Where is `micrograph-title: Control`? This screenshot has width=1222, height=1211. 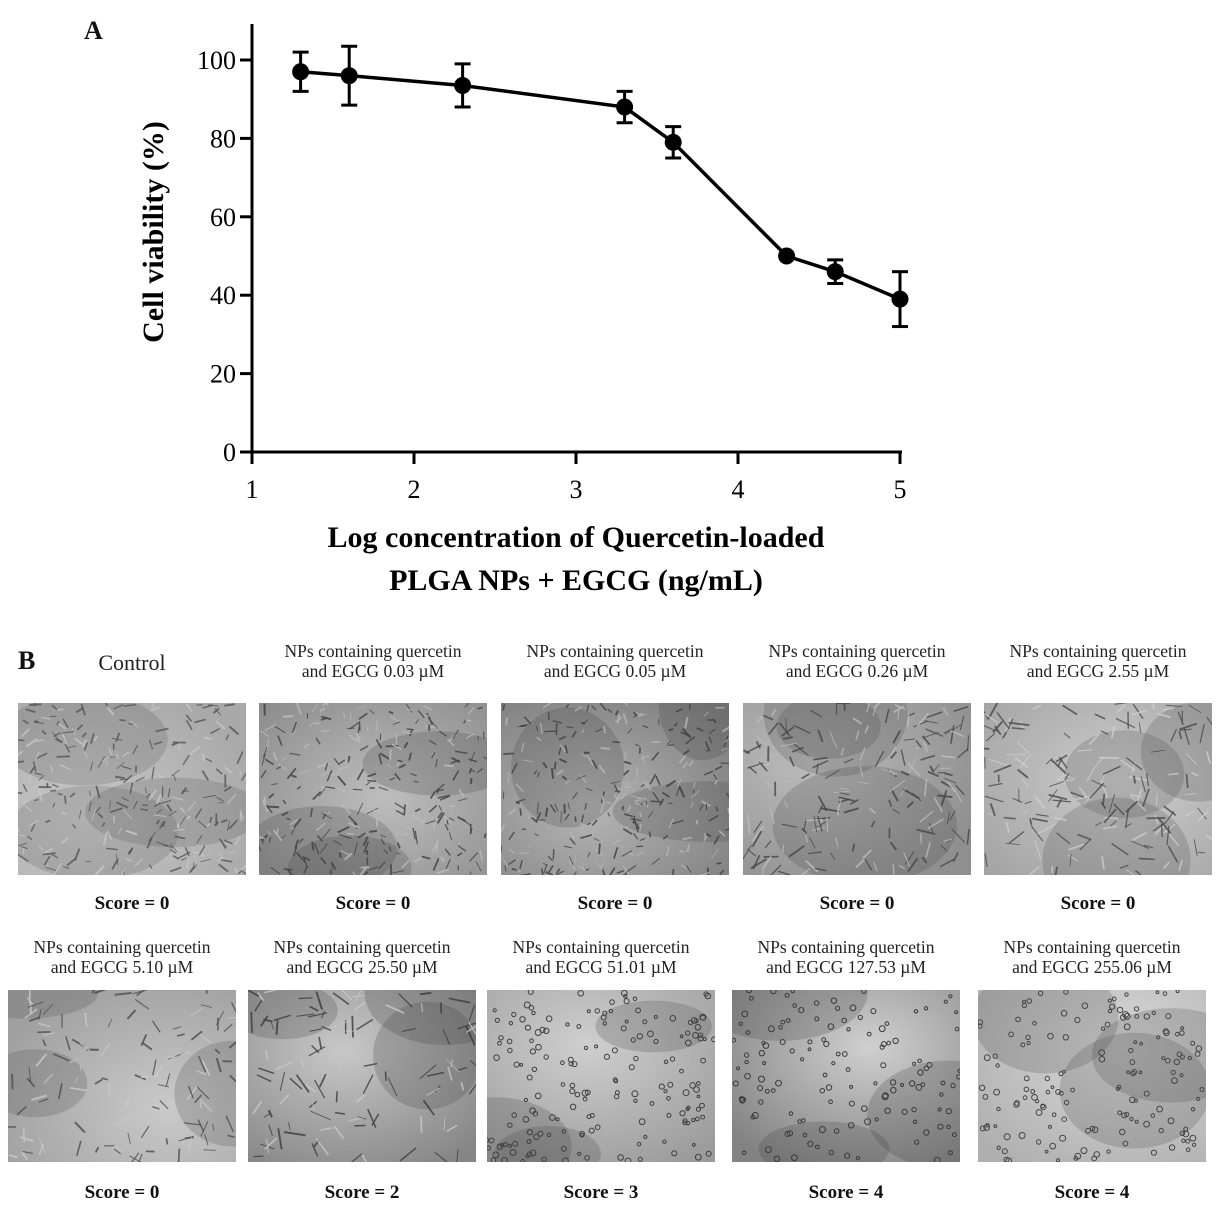 micrograph-title: Control is located at coordinates (133, 663).